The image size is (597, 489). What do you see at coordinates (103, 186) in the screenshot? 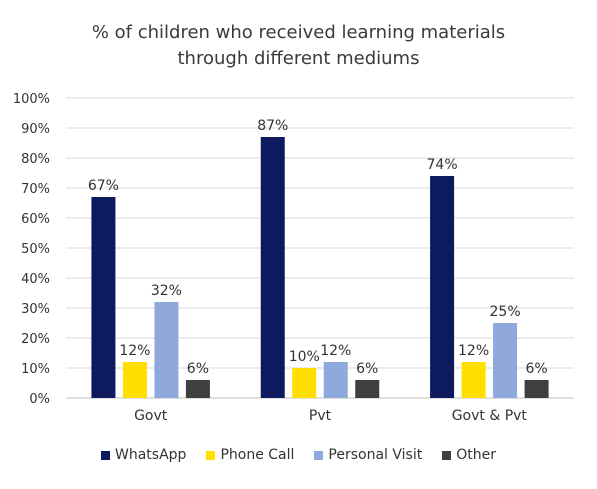
I see `data-label: 67%` at bounding box center [103, 186].